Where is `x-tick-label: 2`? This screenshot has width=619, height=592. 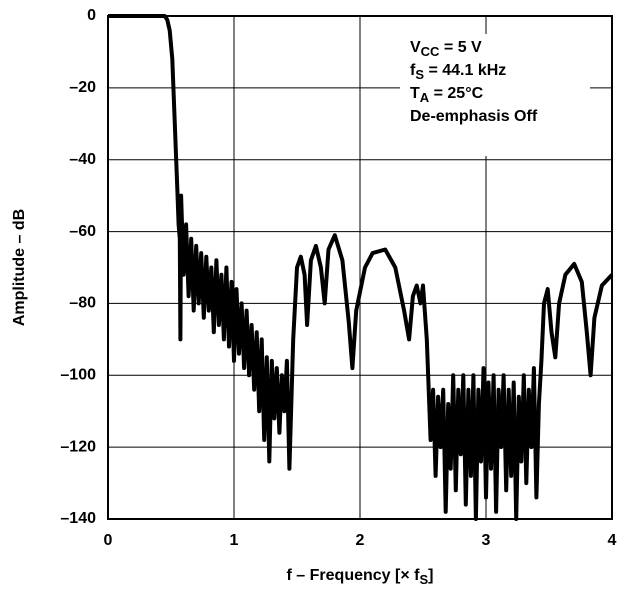 x-tick-label: 2 is located at coordinates (360, 540).